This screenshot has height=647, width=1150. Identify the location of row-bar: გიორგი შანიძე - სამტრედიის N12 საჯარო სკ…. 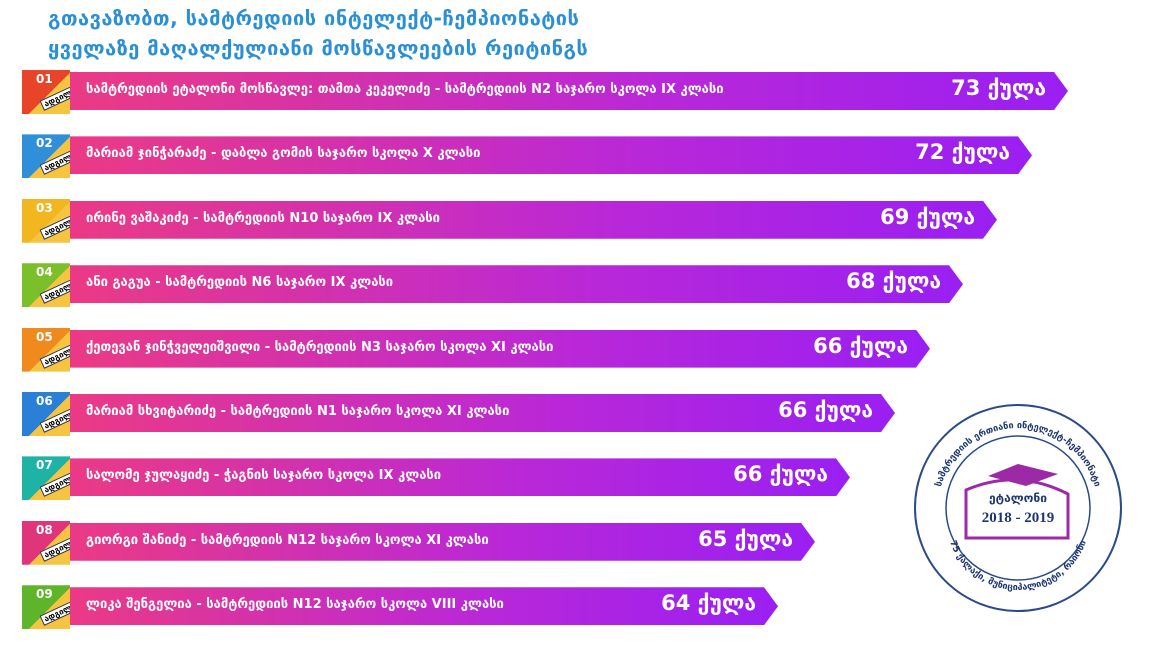
(427, 542).